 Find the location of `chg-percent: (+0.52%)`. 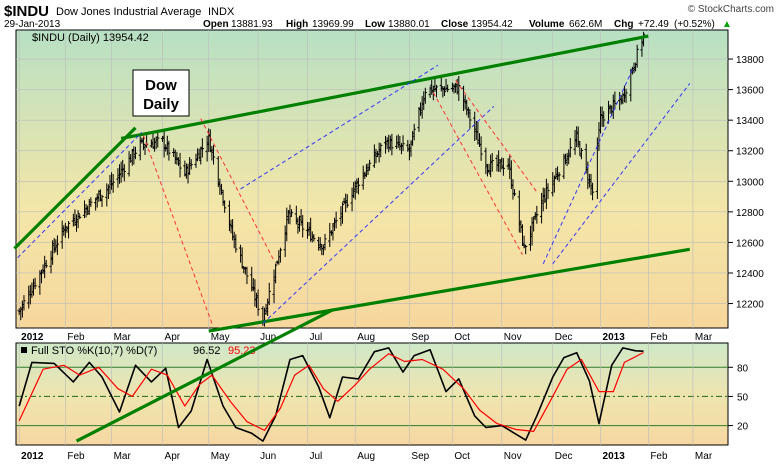

chg-percent: (+0.52%) is located at coordinates (694, 24).